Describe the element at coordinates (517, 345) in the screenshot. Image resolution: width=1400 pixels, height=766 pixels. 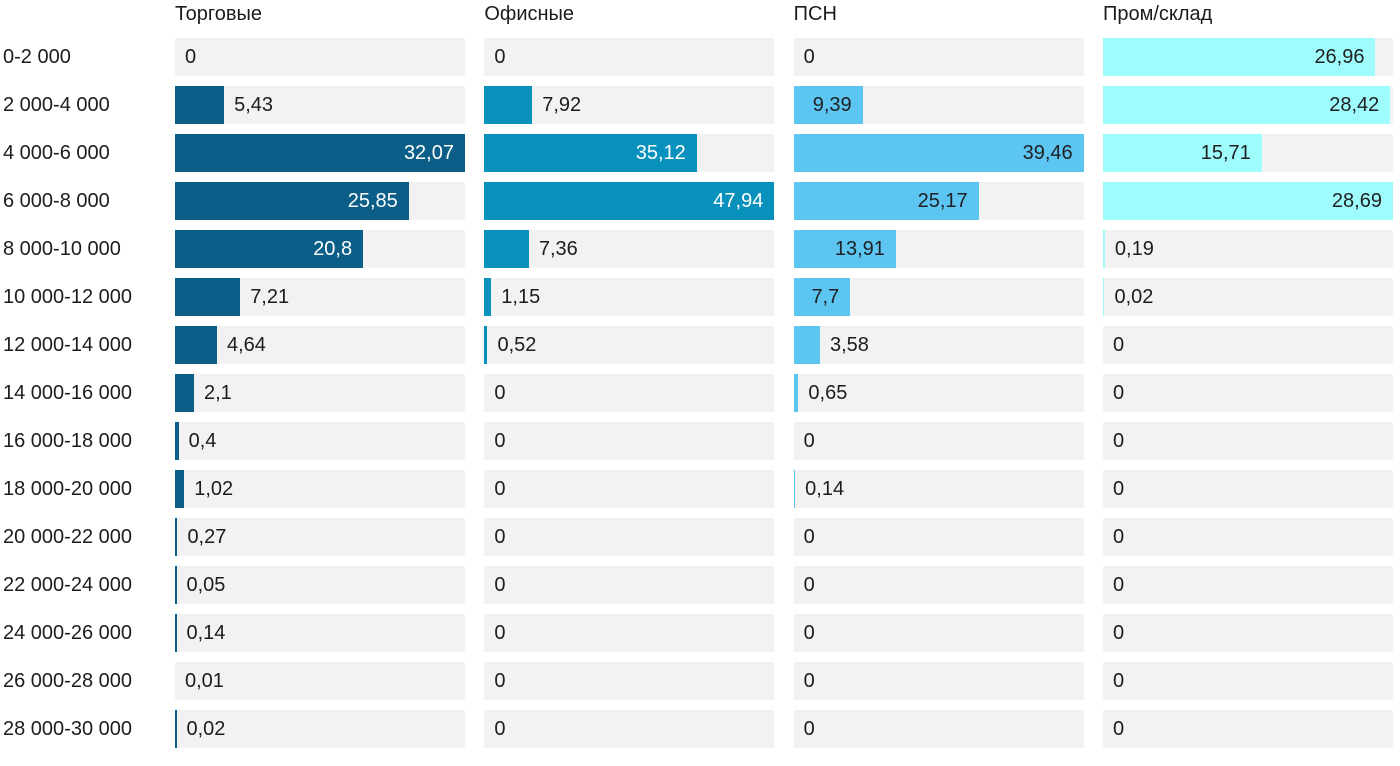
I see `value-label: 0,52` at that location.